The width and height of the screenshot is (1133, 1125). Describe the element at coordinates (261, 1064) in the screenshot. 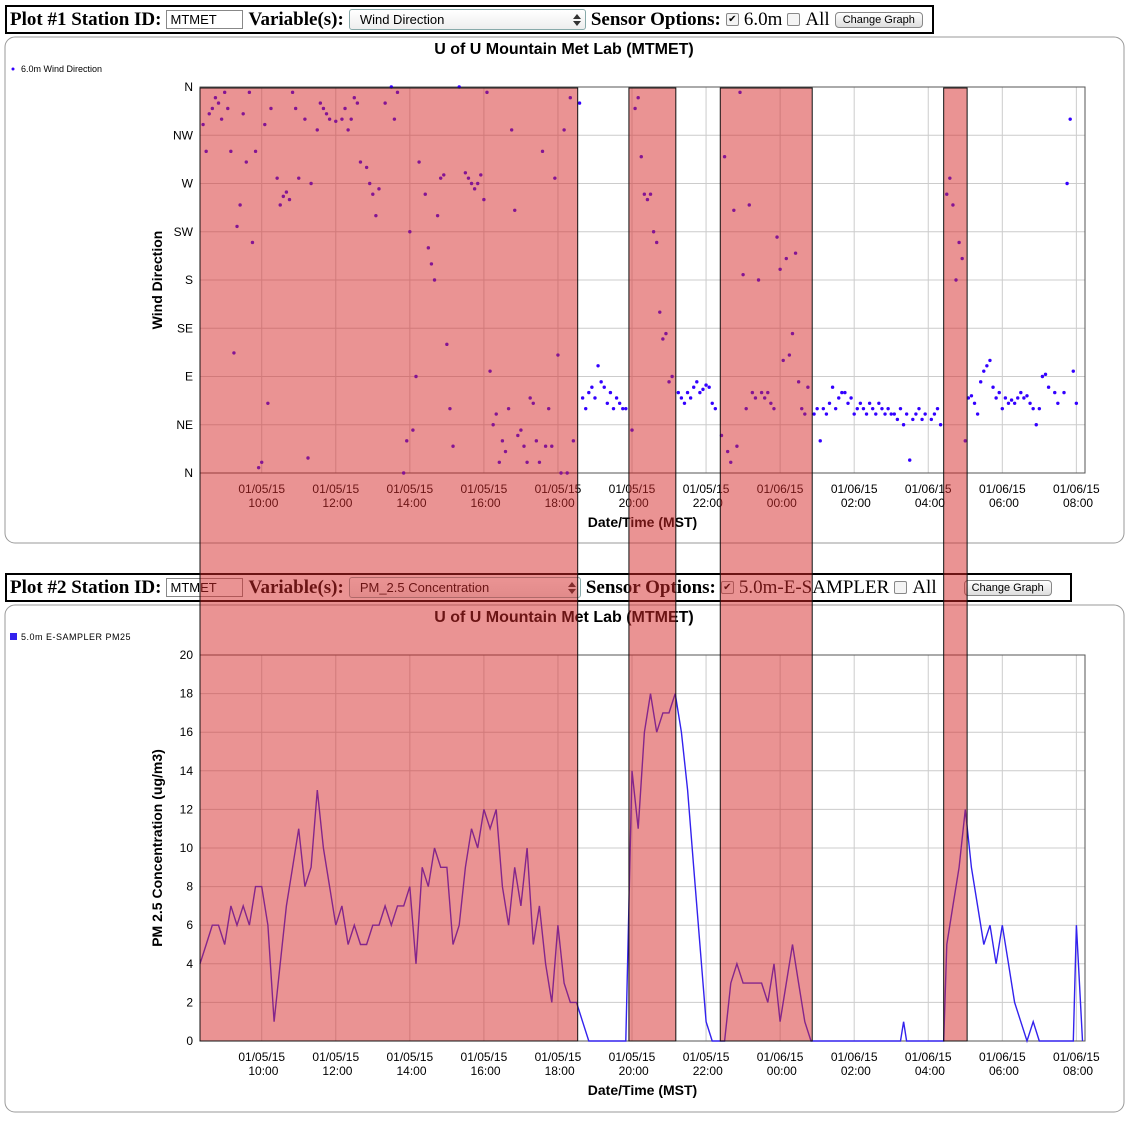

I see `x-tick-label: 01/05/15 10:00` at that location.